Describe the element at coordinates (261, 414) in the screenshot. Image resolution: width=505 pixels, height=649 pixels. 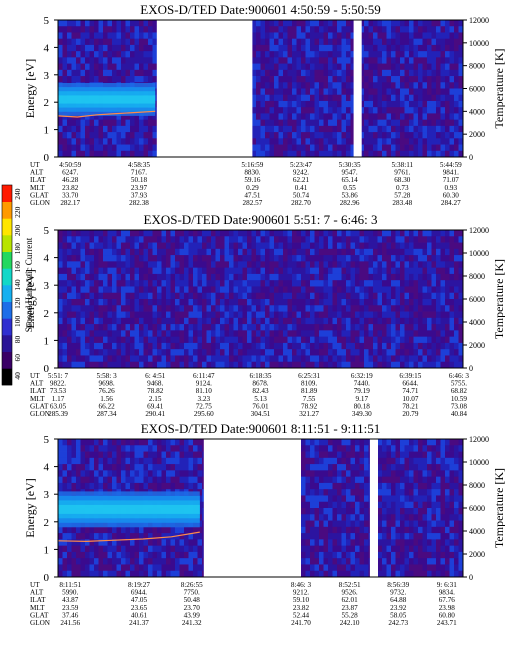
I see `info-cell: 304.51` at that location.